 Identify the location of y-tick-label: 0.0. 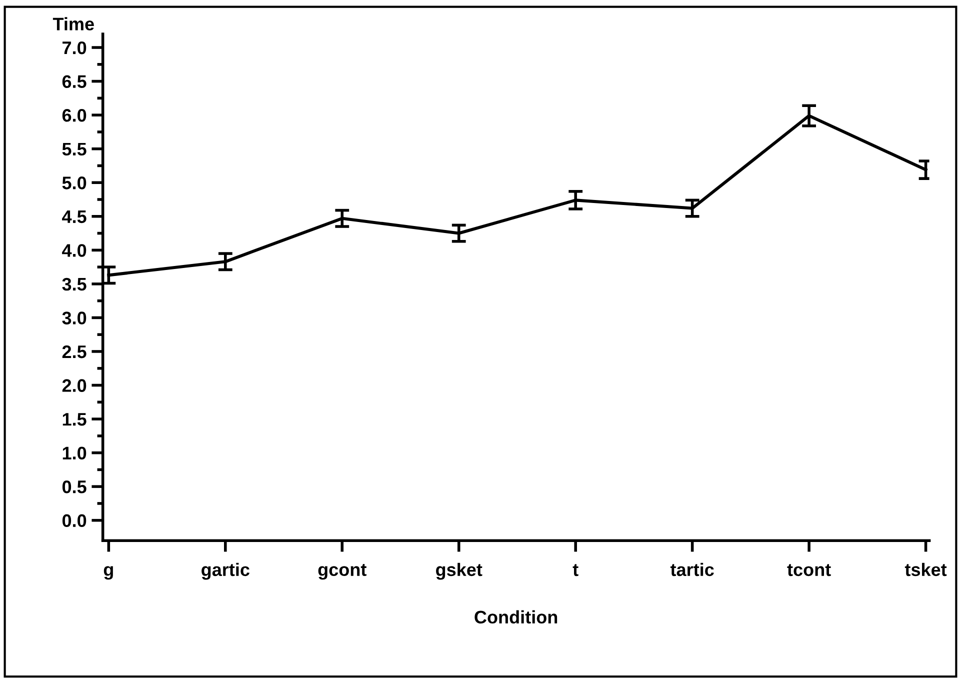
(74, 521).